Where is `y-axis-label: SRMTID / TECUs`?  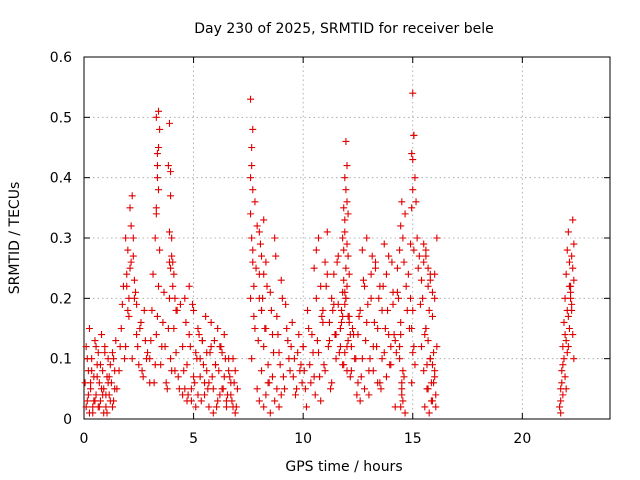
y-axis-label: SRMTID / TECUs is located at coordinates (15, 238).